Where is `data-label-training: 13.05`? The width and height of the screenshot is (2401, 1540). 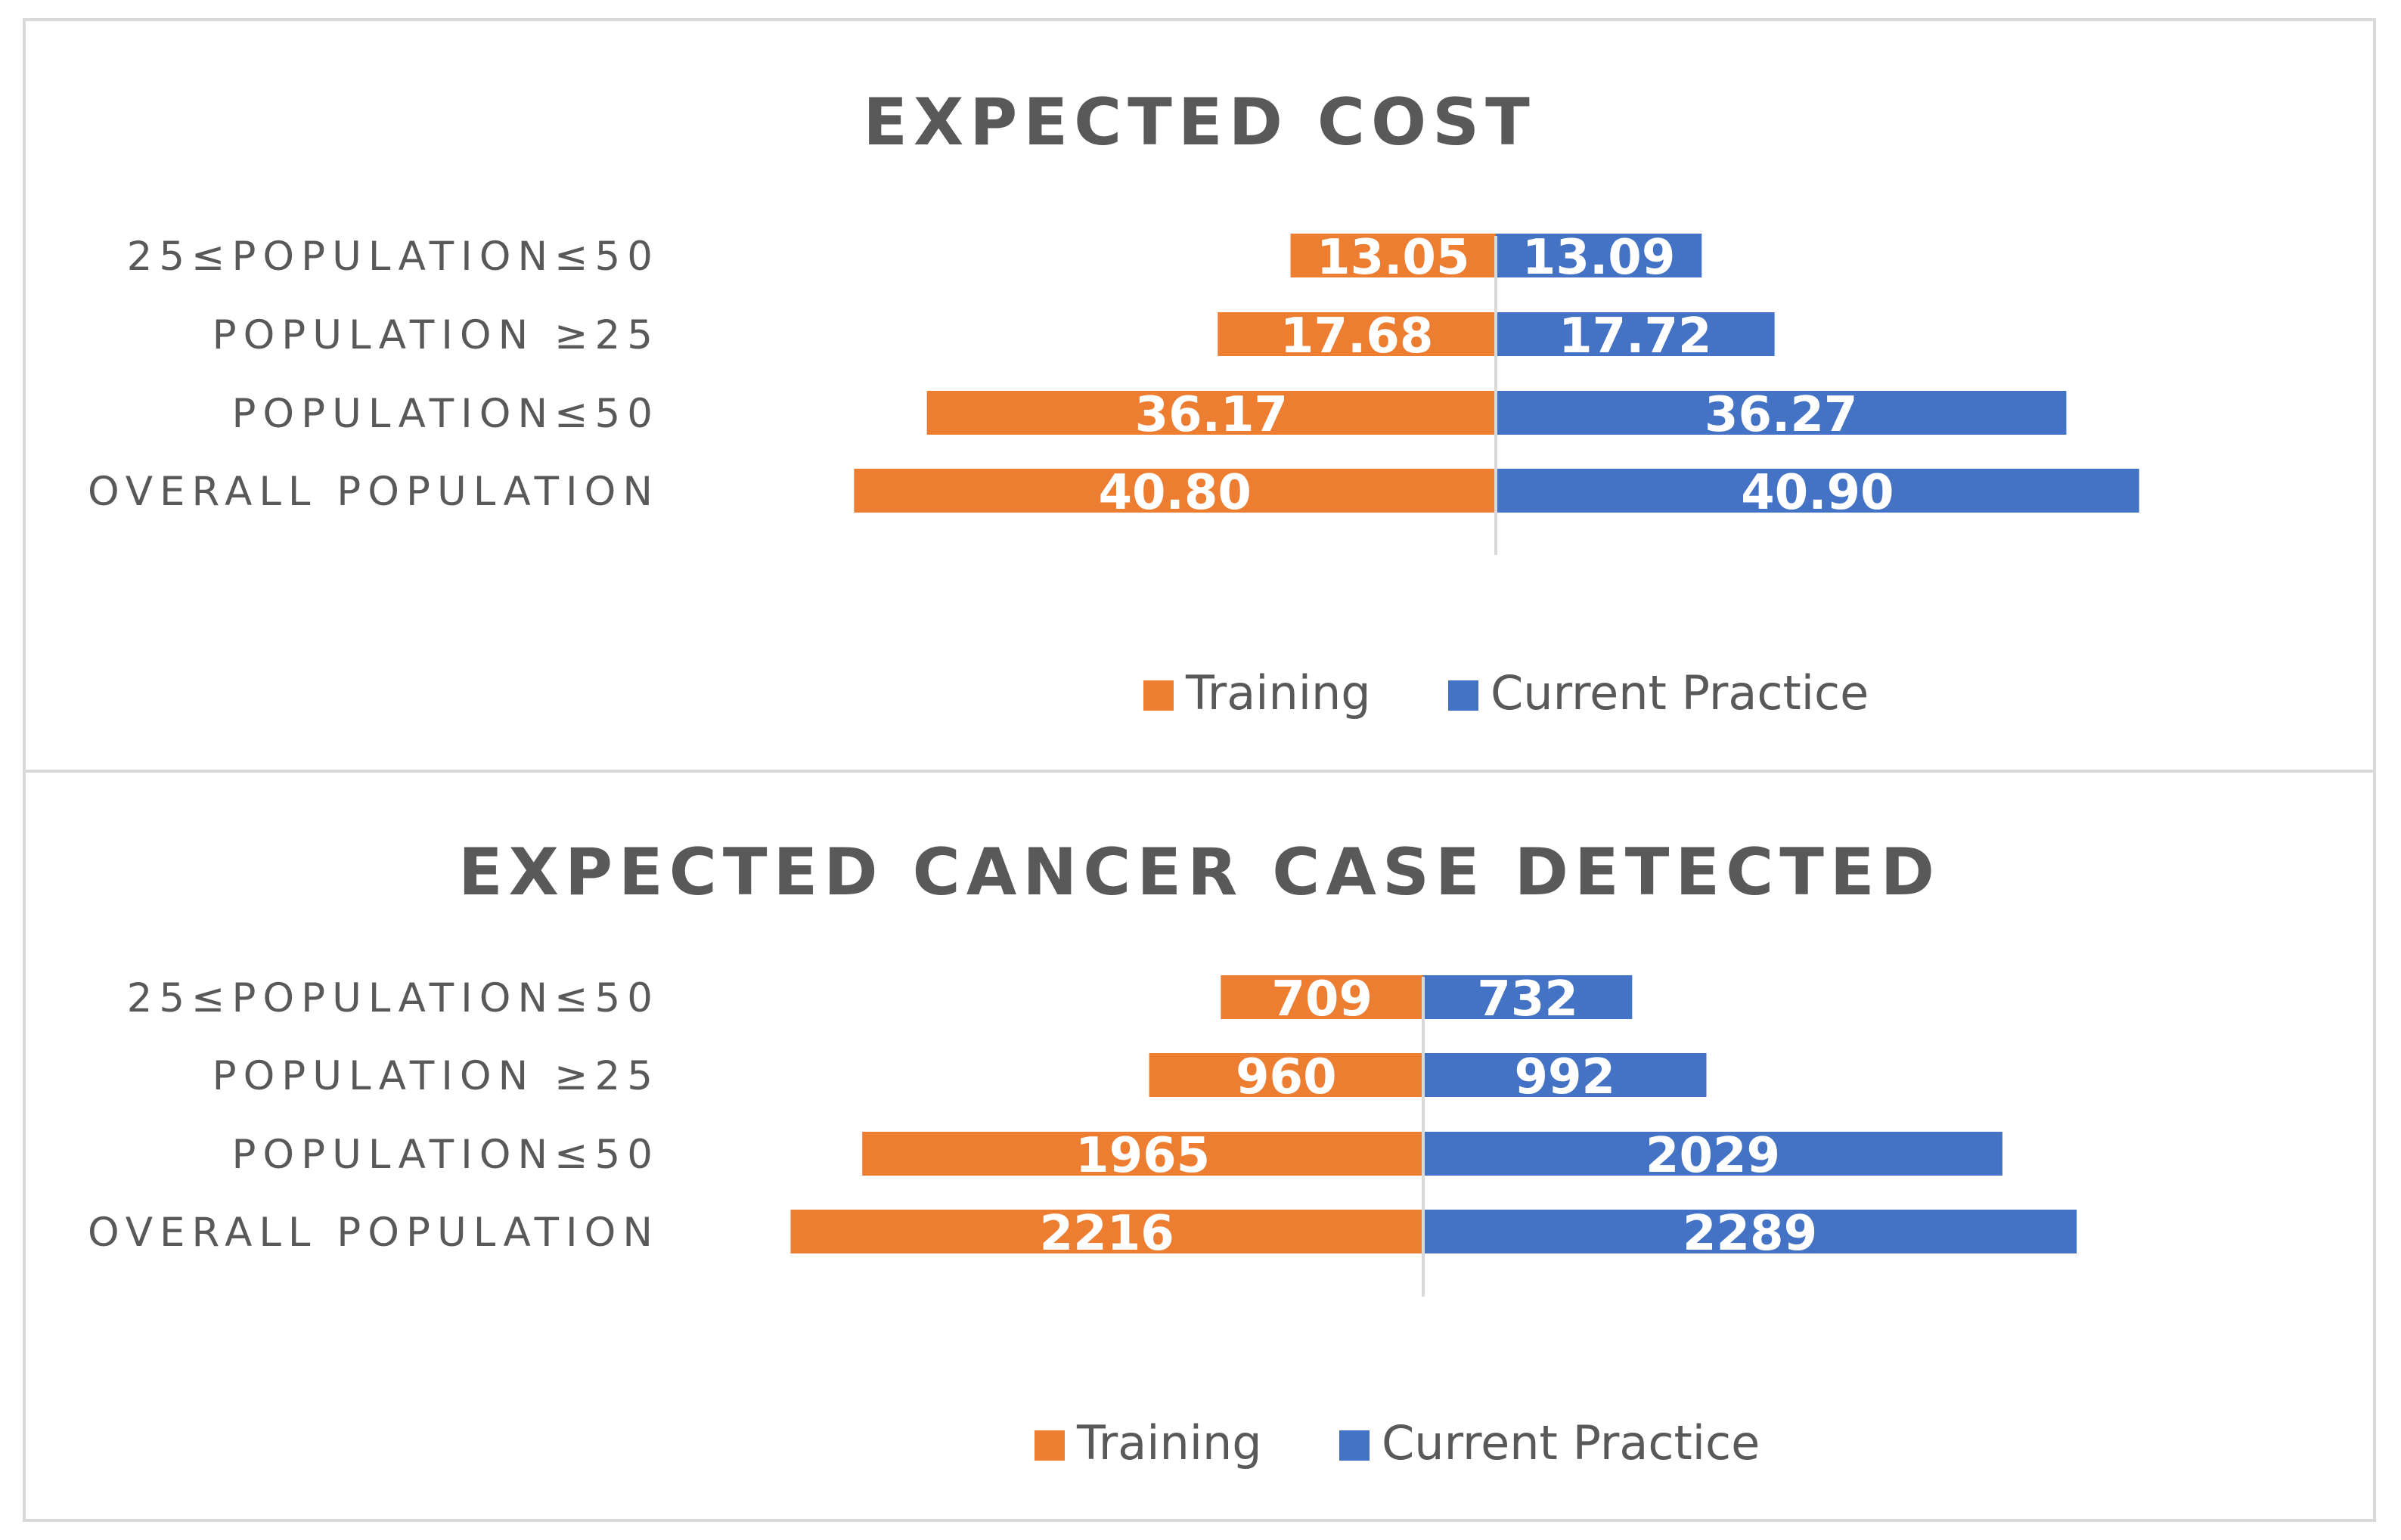 data-label-training: 13.05 is located at coordinates (1393, 258).